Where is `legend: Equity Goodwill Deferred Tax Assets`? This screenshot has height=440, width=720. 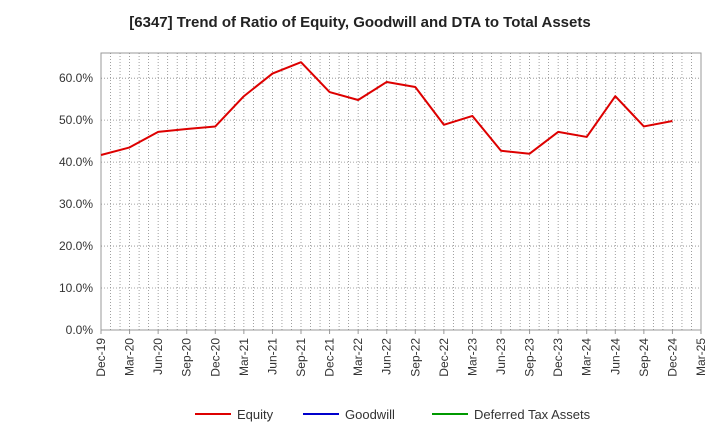 legend: Equity Goodwill Deferred Tax Assets is located at coordinates (393, 414).